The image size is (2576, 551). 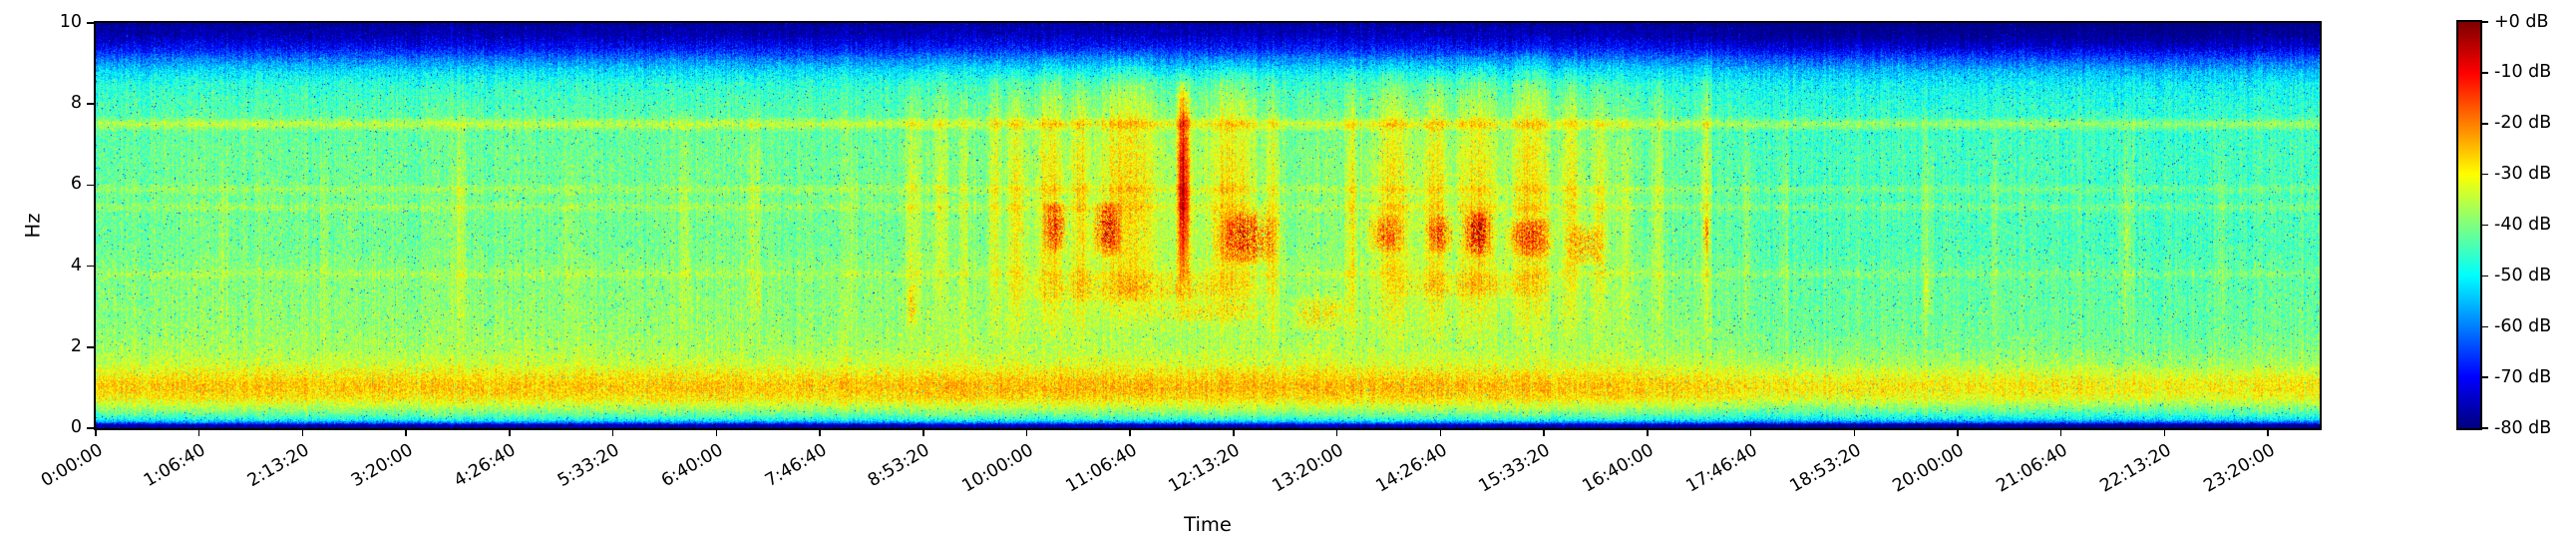 What do you see at coordinates (997, 468) in the screenshot?
I see `x-tick-label: 10:00:00` at bounding box center [997, 468].